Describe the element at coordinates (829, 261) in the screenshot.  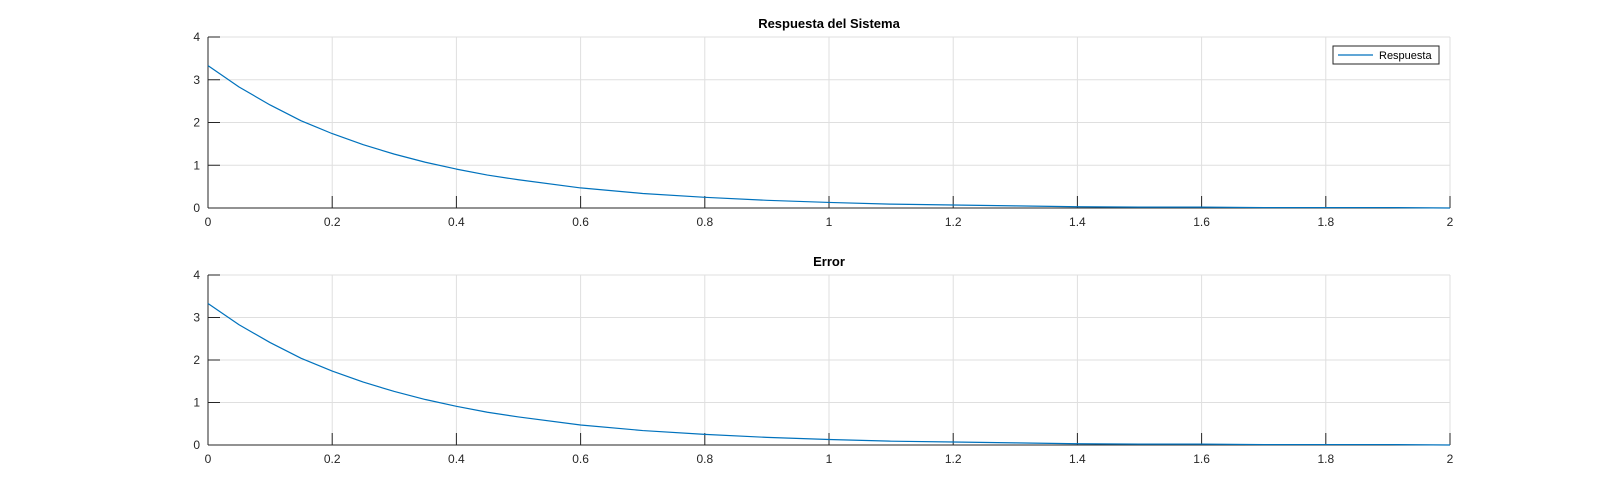
I see `chart-title: Error` at that location.